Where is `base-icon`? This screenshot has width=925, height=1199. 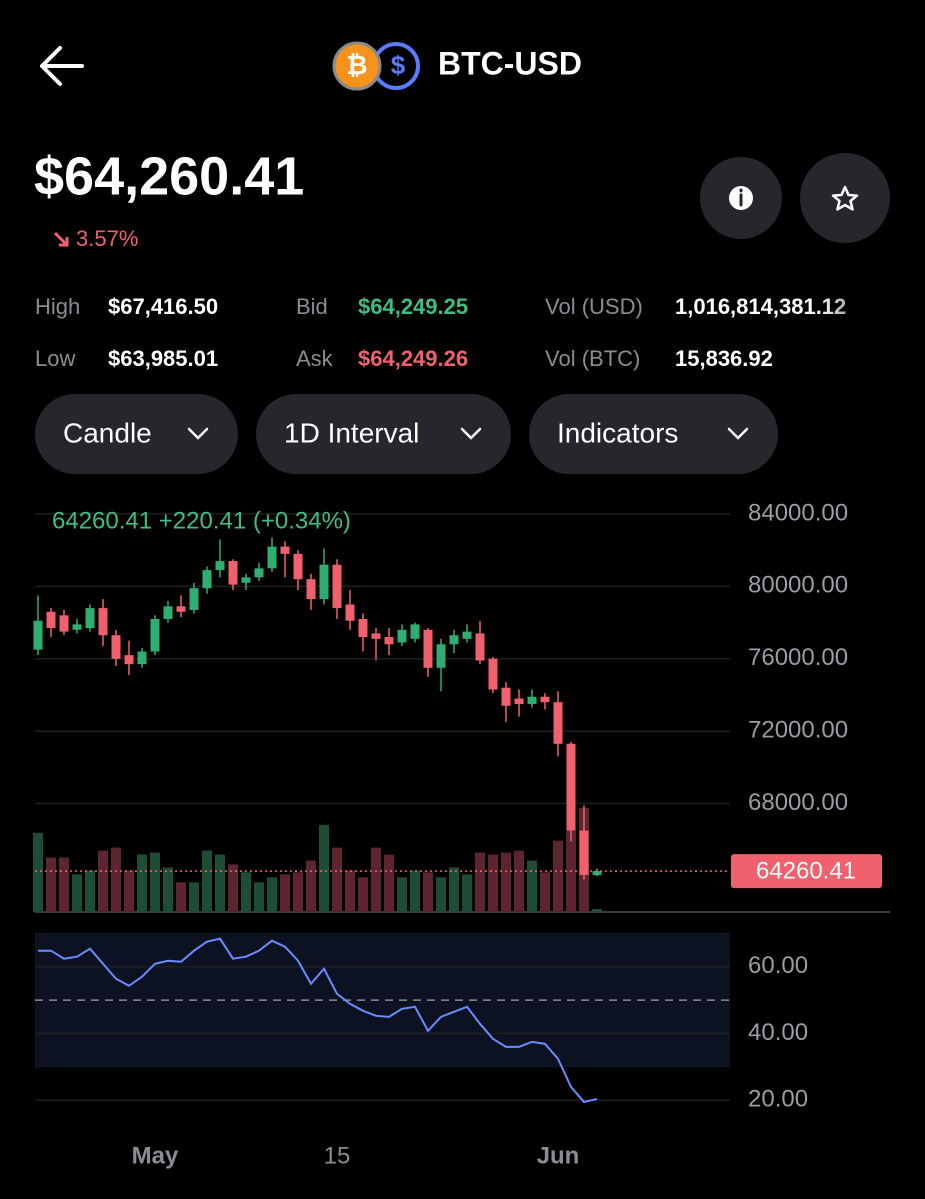
base-icon is located at coordinates (357, 66).